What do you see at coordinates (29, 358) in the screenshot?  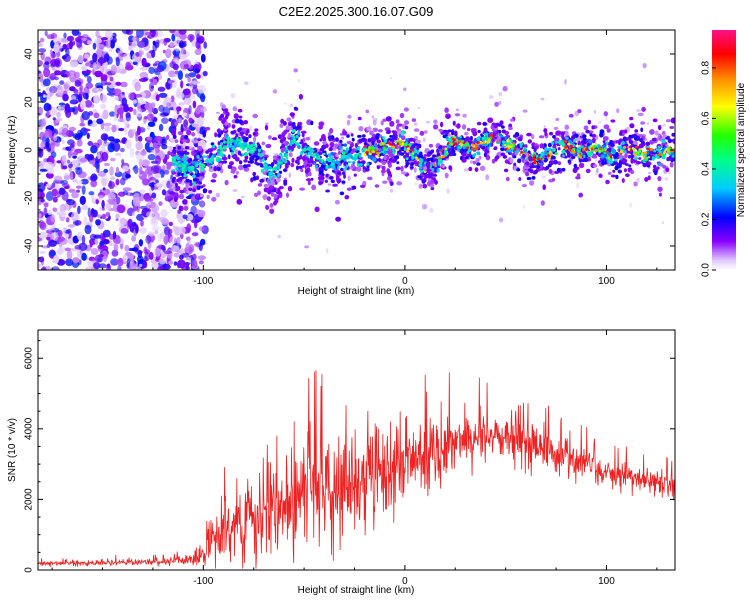 I see `snr-y-tick-label: 6000` at bounding box center [29, 358].